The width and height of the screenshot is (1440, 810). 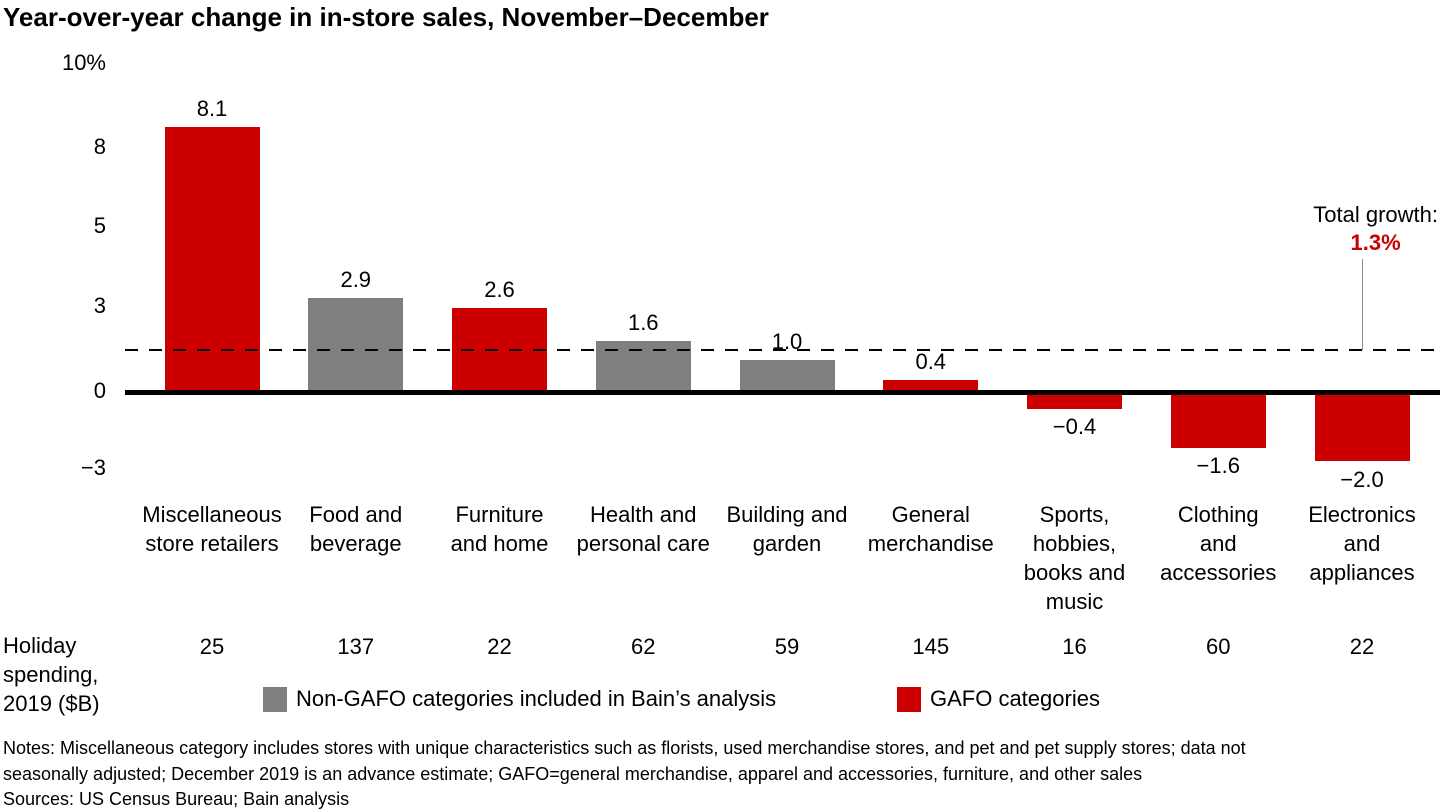 I want to click on bar-value-label: 2.6, so click(x=499, y=289).